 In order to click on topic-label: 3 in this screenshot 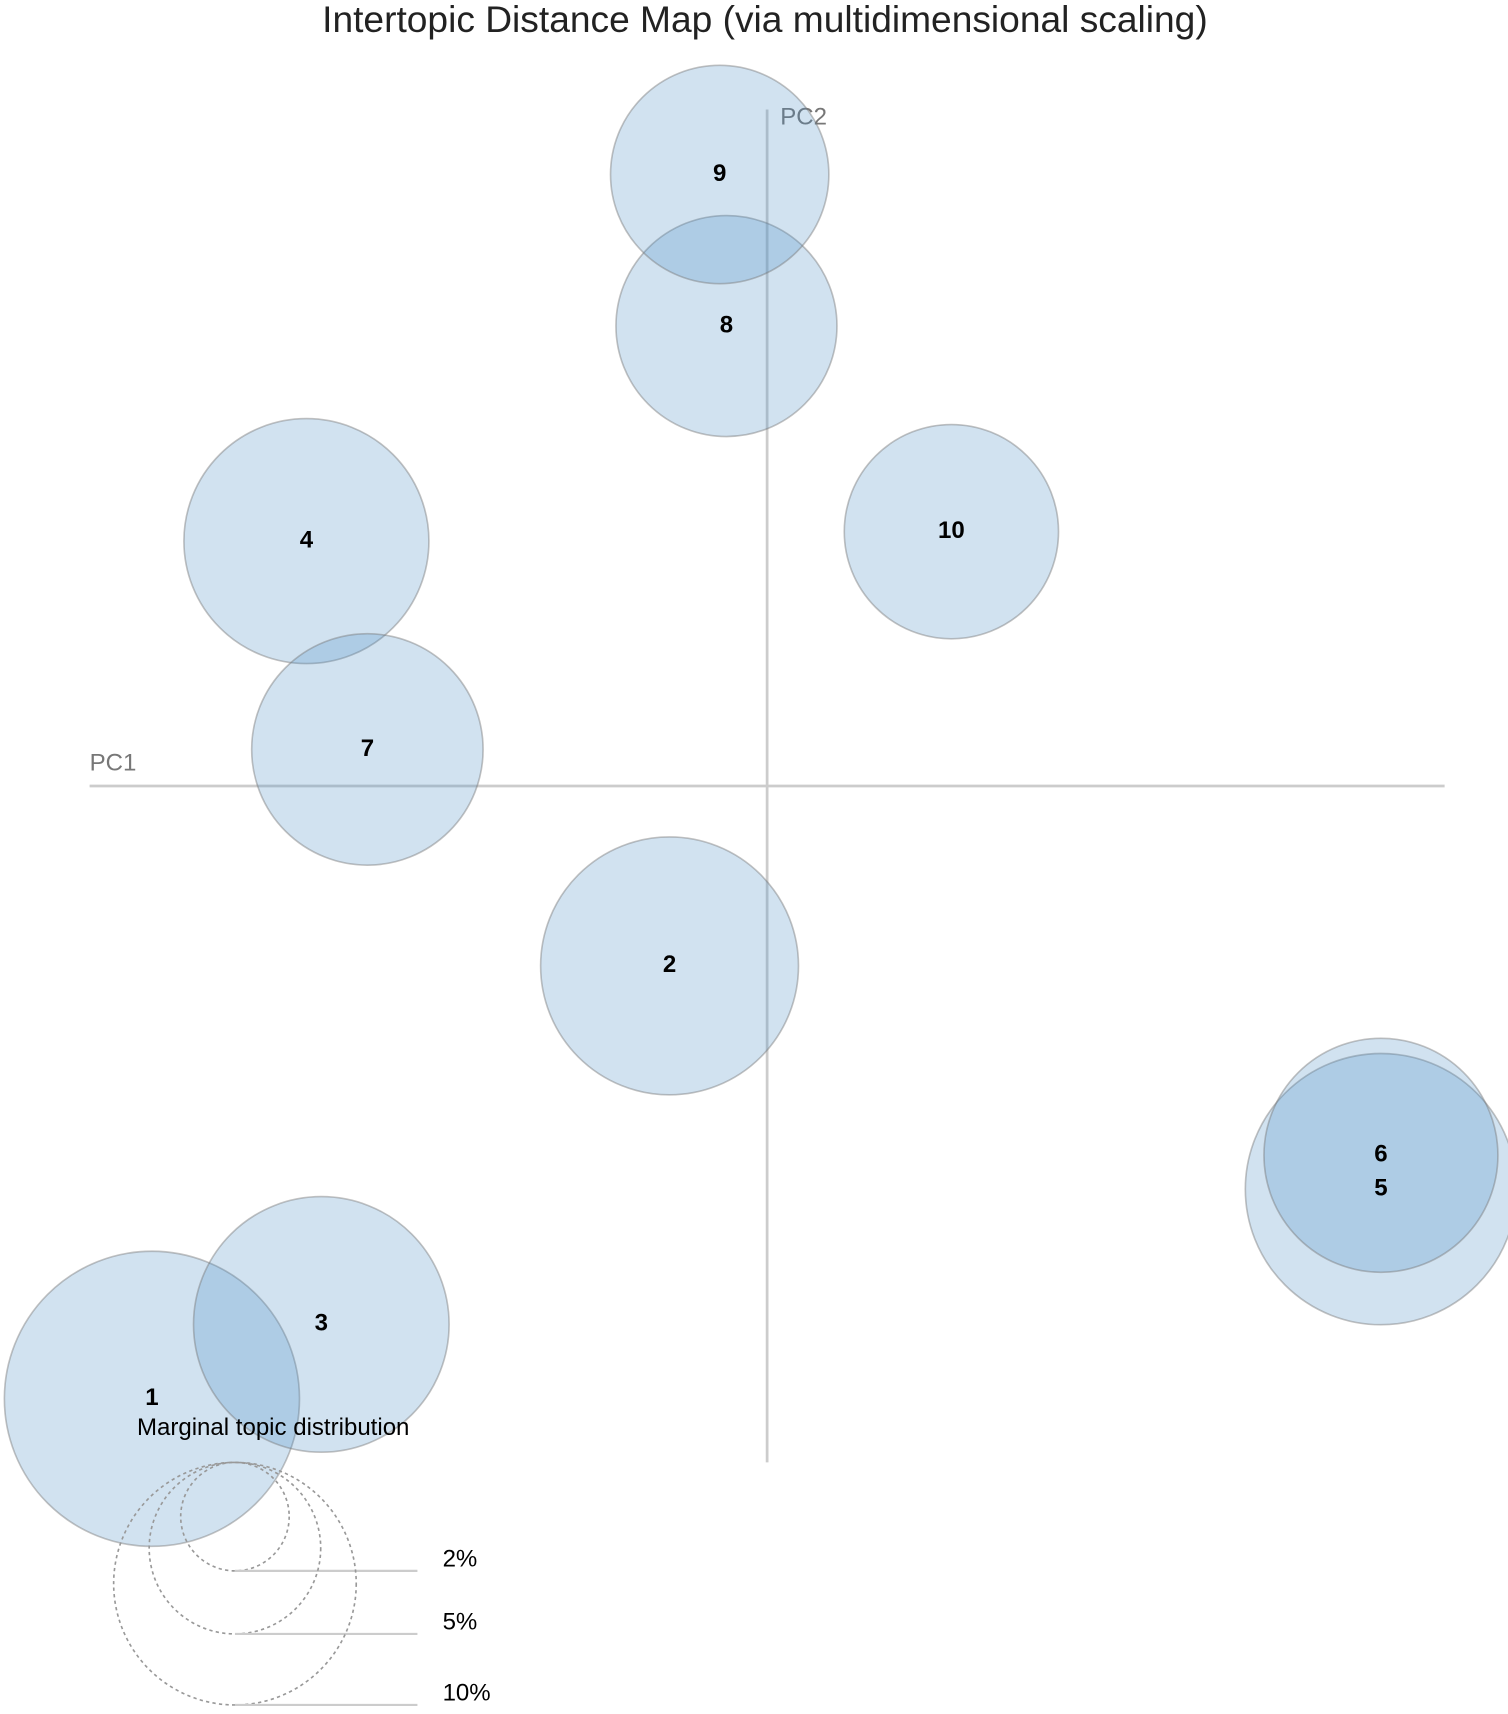, I will do `click(321, 1323)`.